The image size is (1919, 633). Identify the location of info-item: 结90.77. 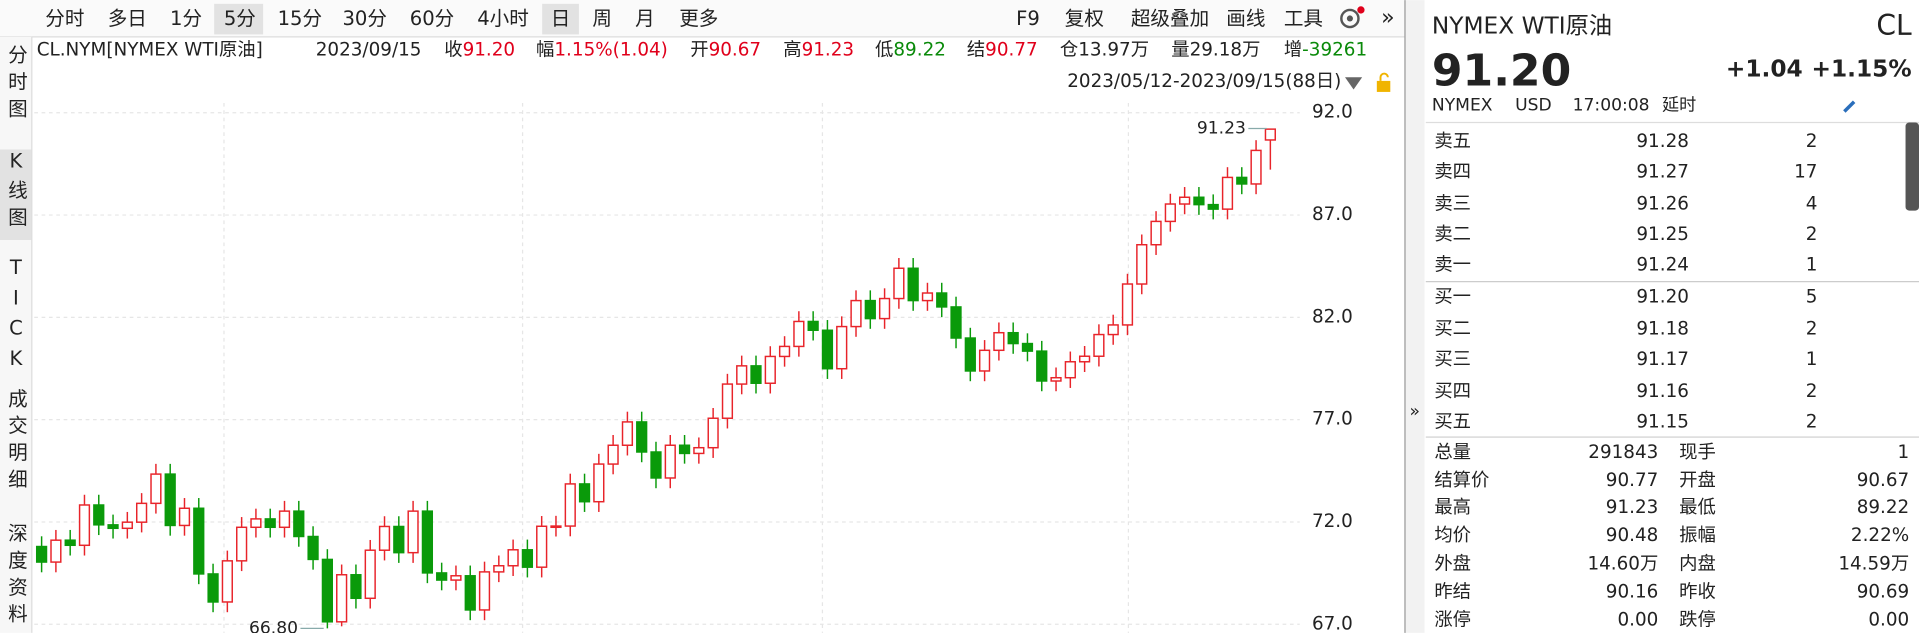
(1002, 49).